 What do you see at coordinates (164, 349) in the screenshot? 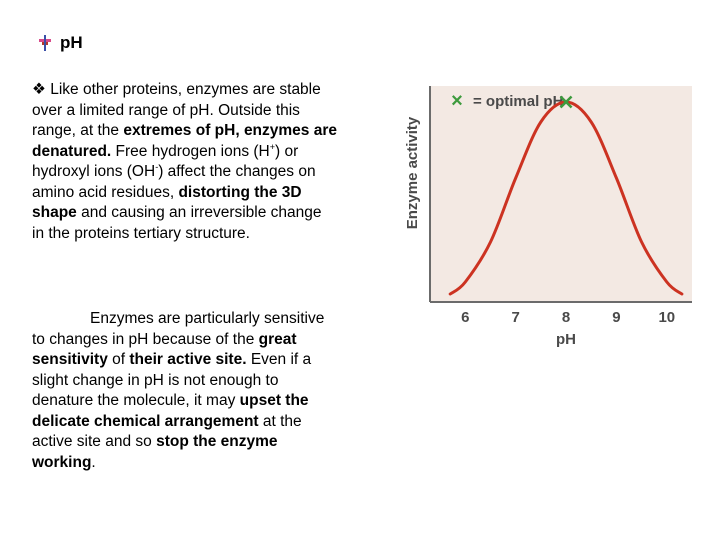
I see `para2-bold-1: great sensitivity` at bounding box center [164, 349].